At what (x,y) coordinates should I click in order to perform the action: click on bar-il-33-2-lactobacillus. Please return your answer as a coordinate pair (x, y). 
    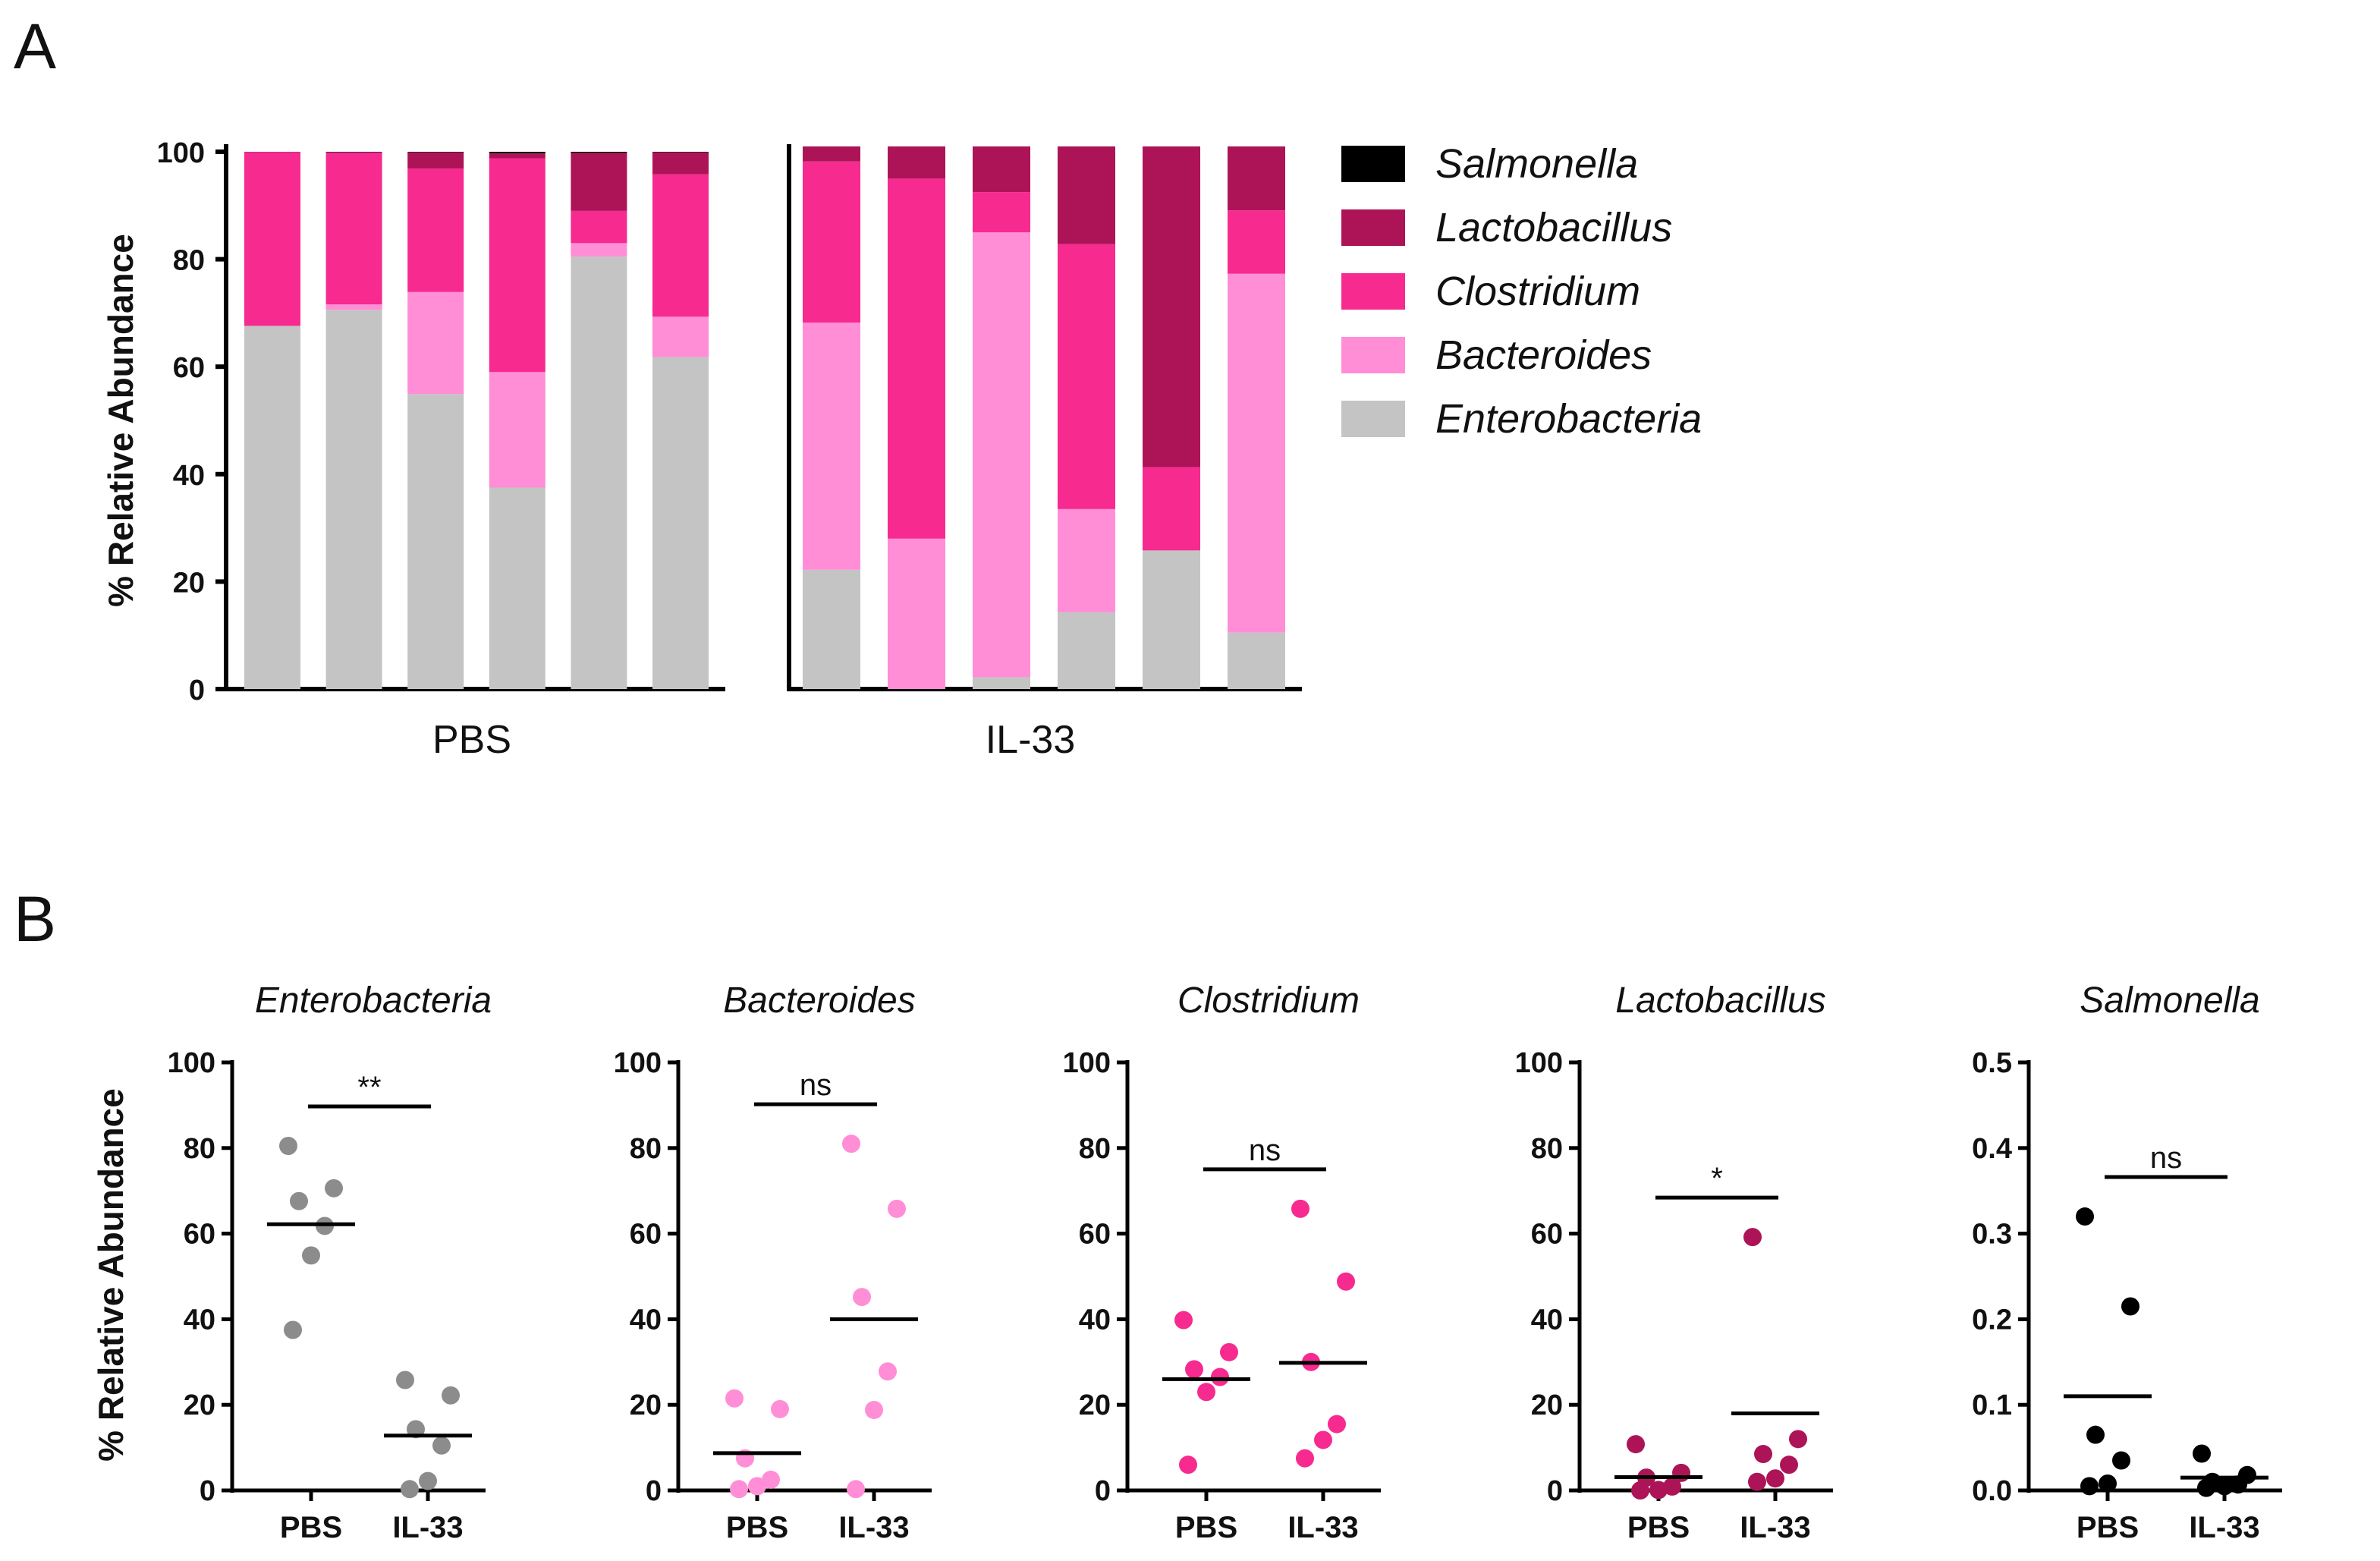
    Looking at the image, I should click on (916, 162).